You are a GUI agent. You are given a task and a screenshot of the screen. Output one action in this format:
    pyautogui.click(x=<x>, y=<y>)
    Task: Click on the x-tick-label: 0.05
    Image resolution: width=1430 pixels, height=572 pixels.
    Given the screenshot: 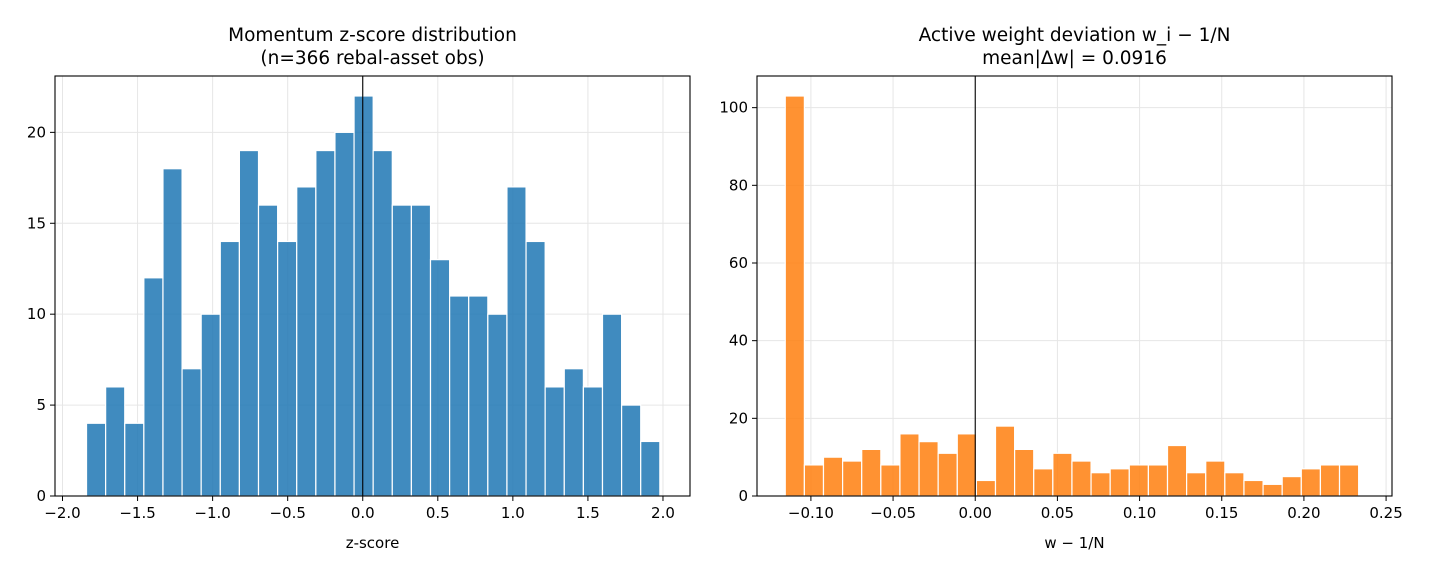 What is the action you would take?
    pyautogui.click(x=1057, y=513)
    